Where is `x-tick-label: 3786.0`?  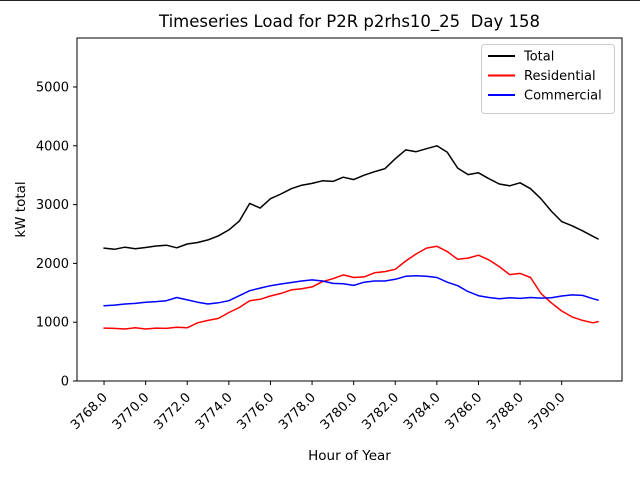 x-tick-label: 3786.0 is located at coordinates (464, 411).